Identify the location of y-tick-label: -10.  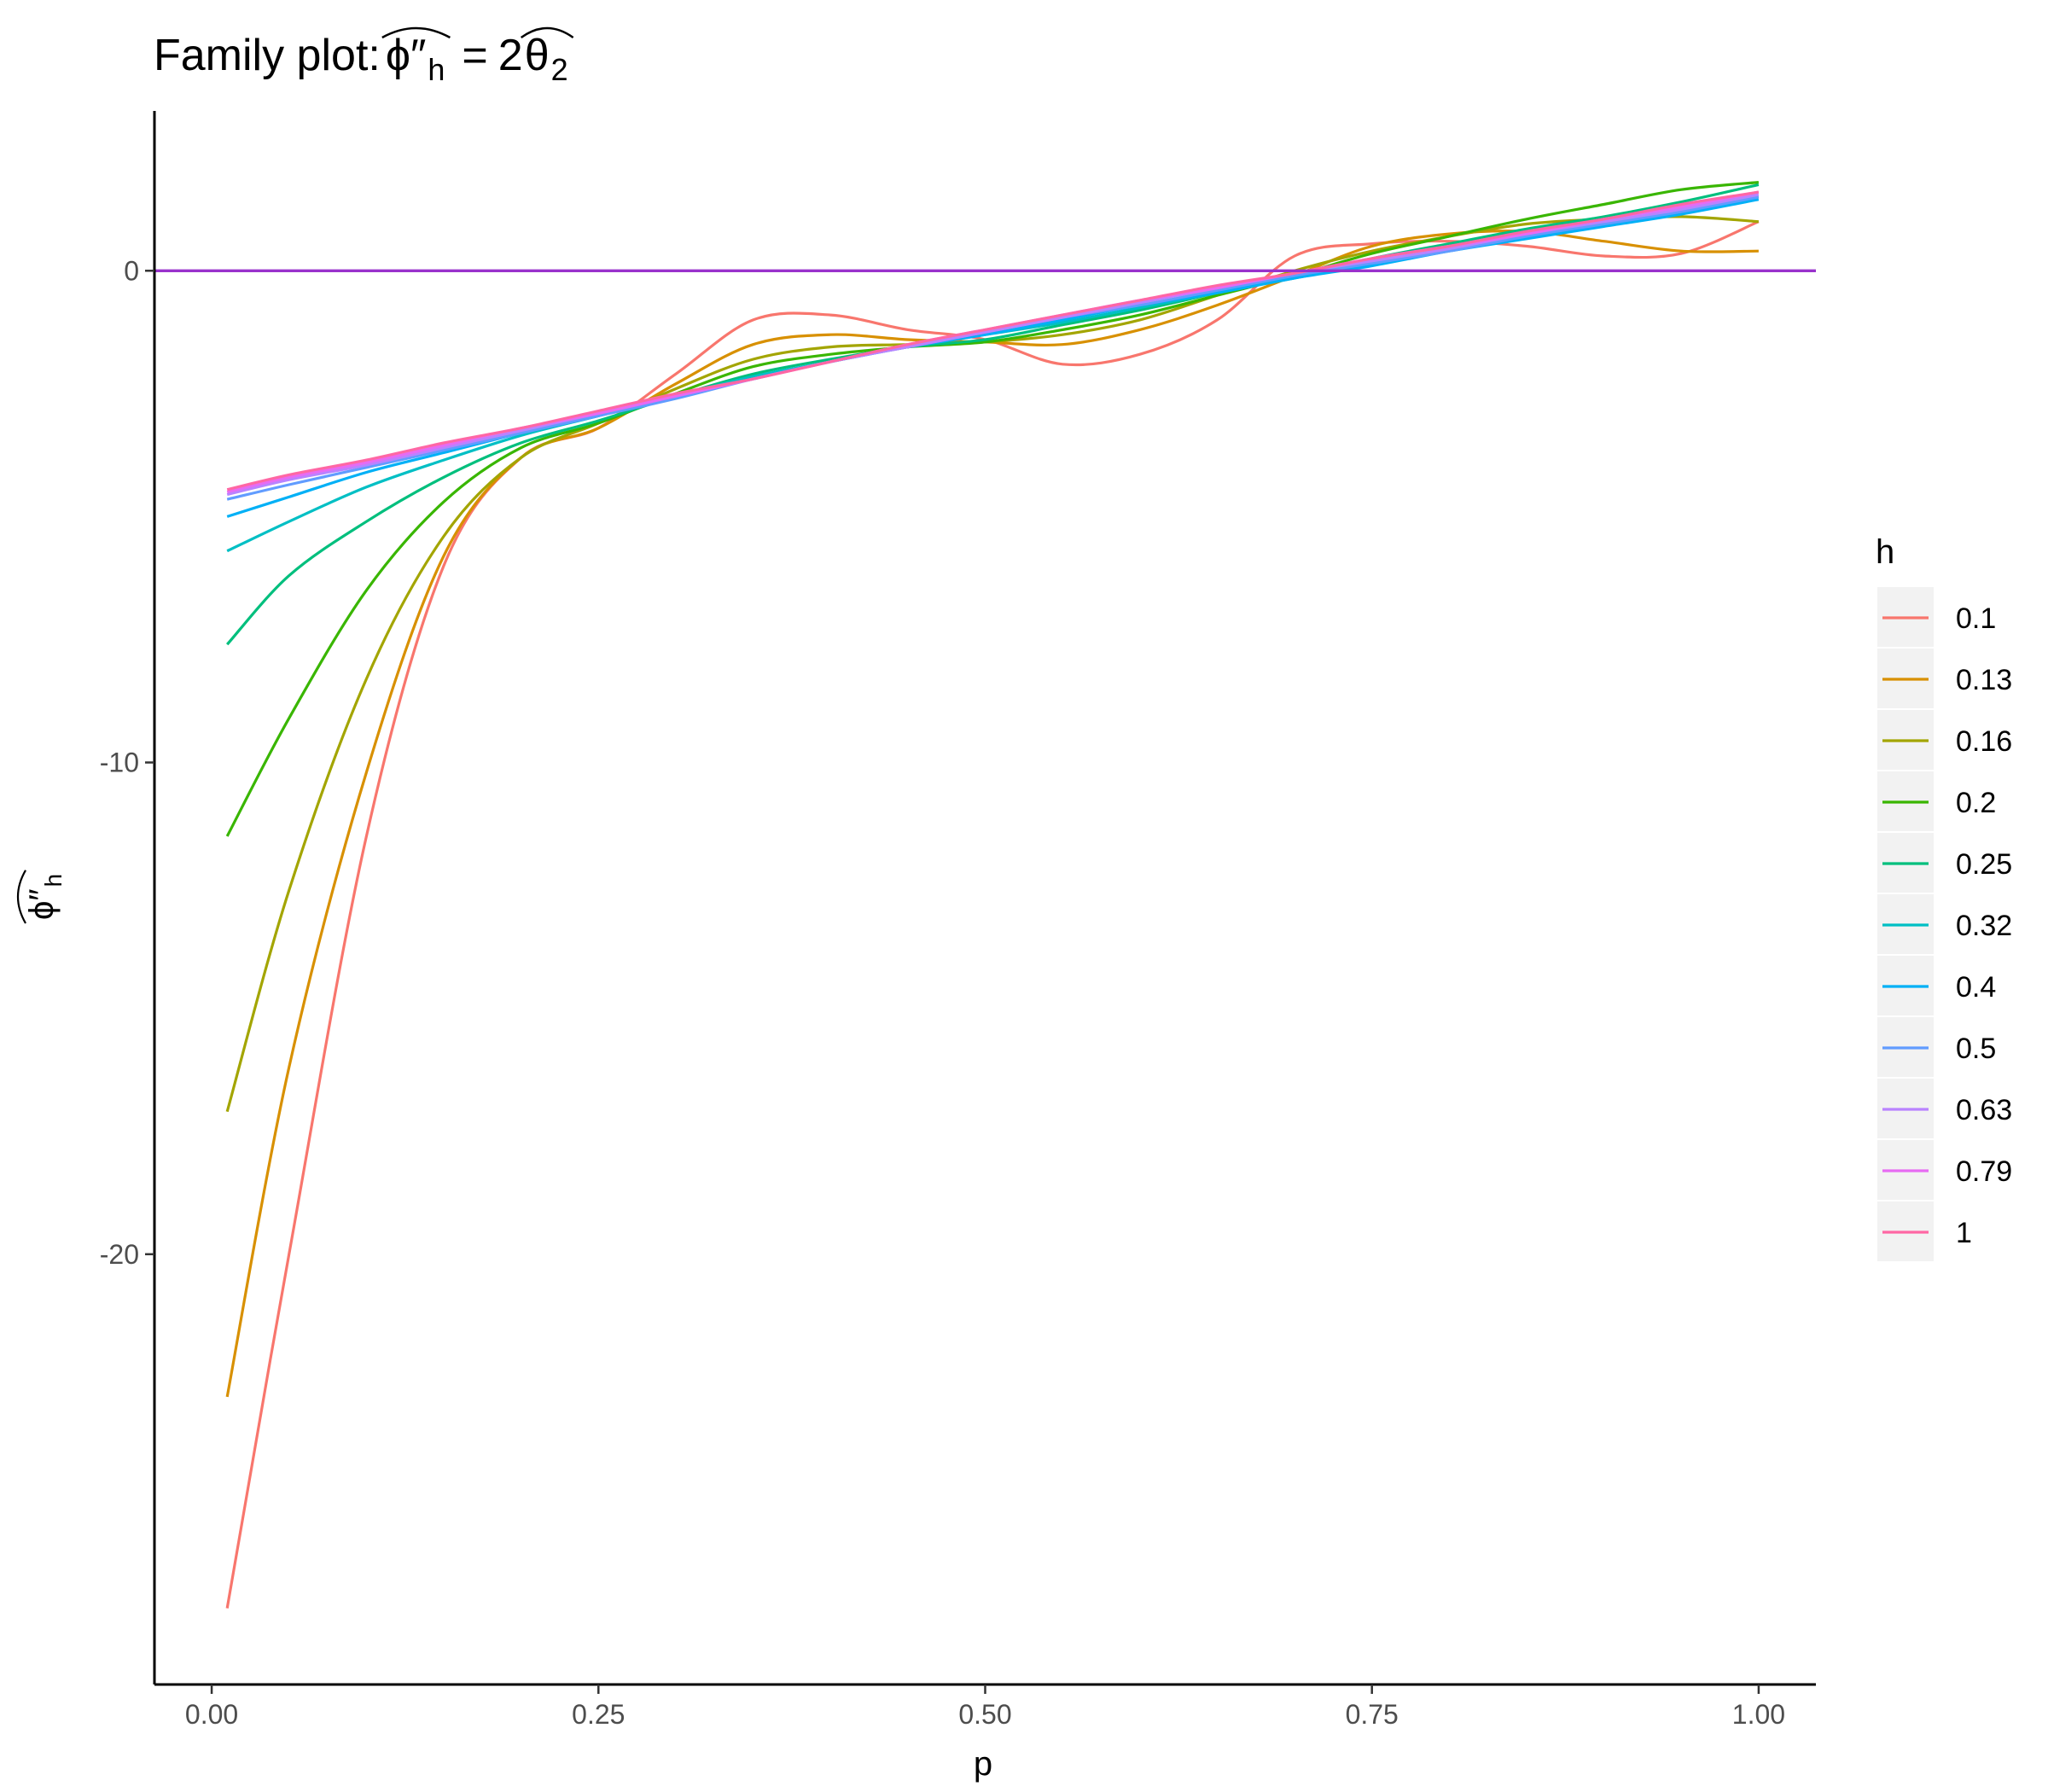
(120, 763).